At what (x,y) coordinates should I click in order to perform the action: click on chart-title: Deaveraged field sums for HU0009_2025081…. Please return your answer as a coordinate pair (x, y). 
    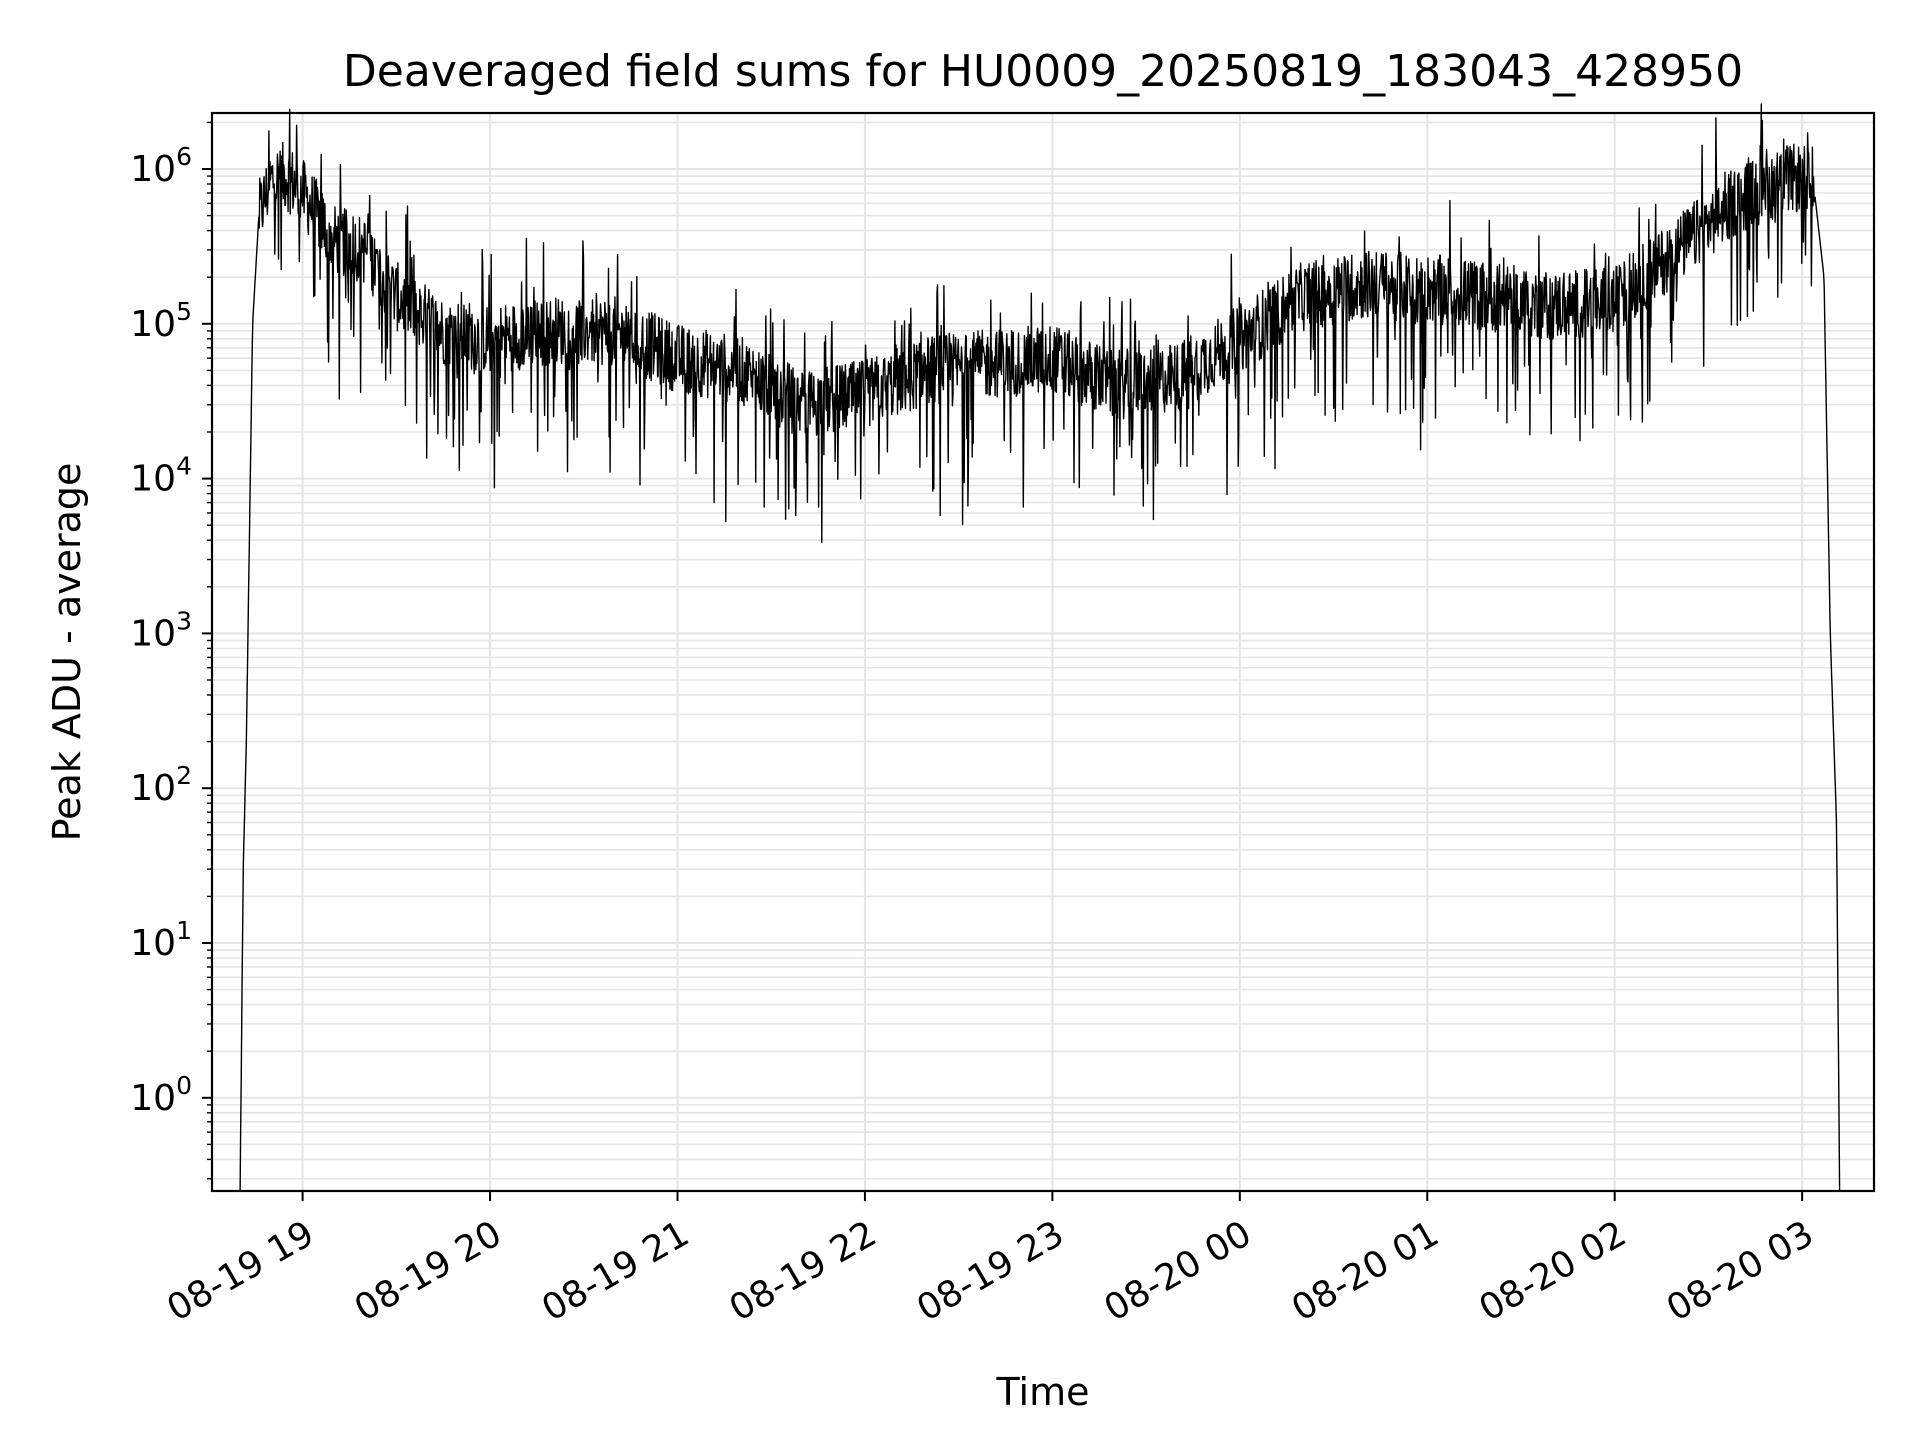
    Looking at the image, I should click on (1043, 71).